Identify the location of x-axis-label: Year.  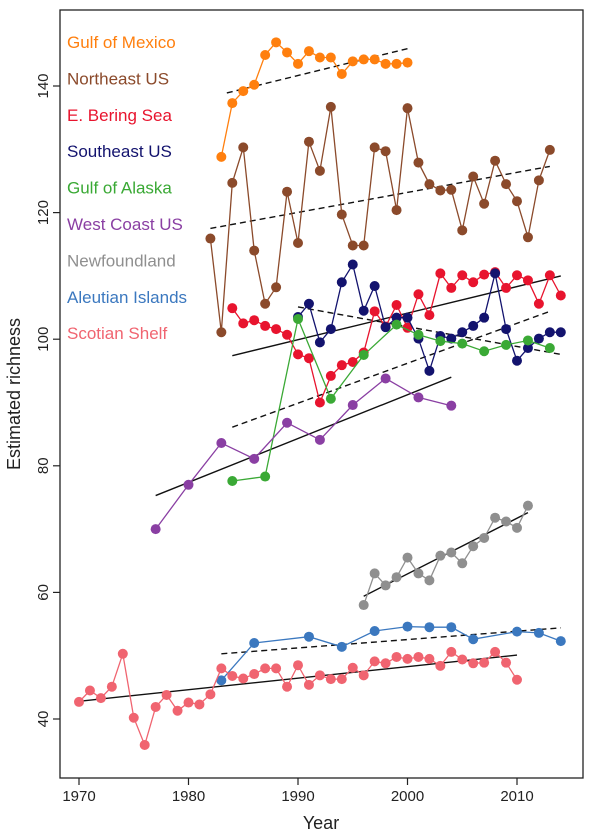
(321, 823).